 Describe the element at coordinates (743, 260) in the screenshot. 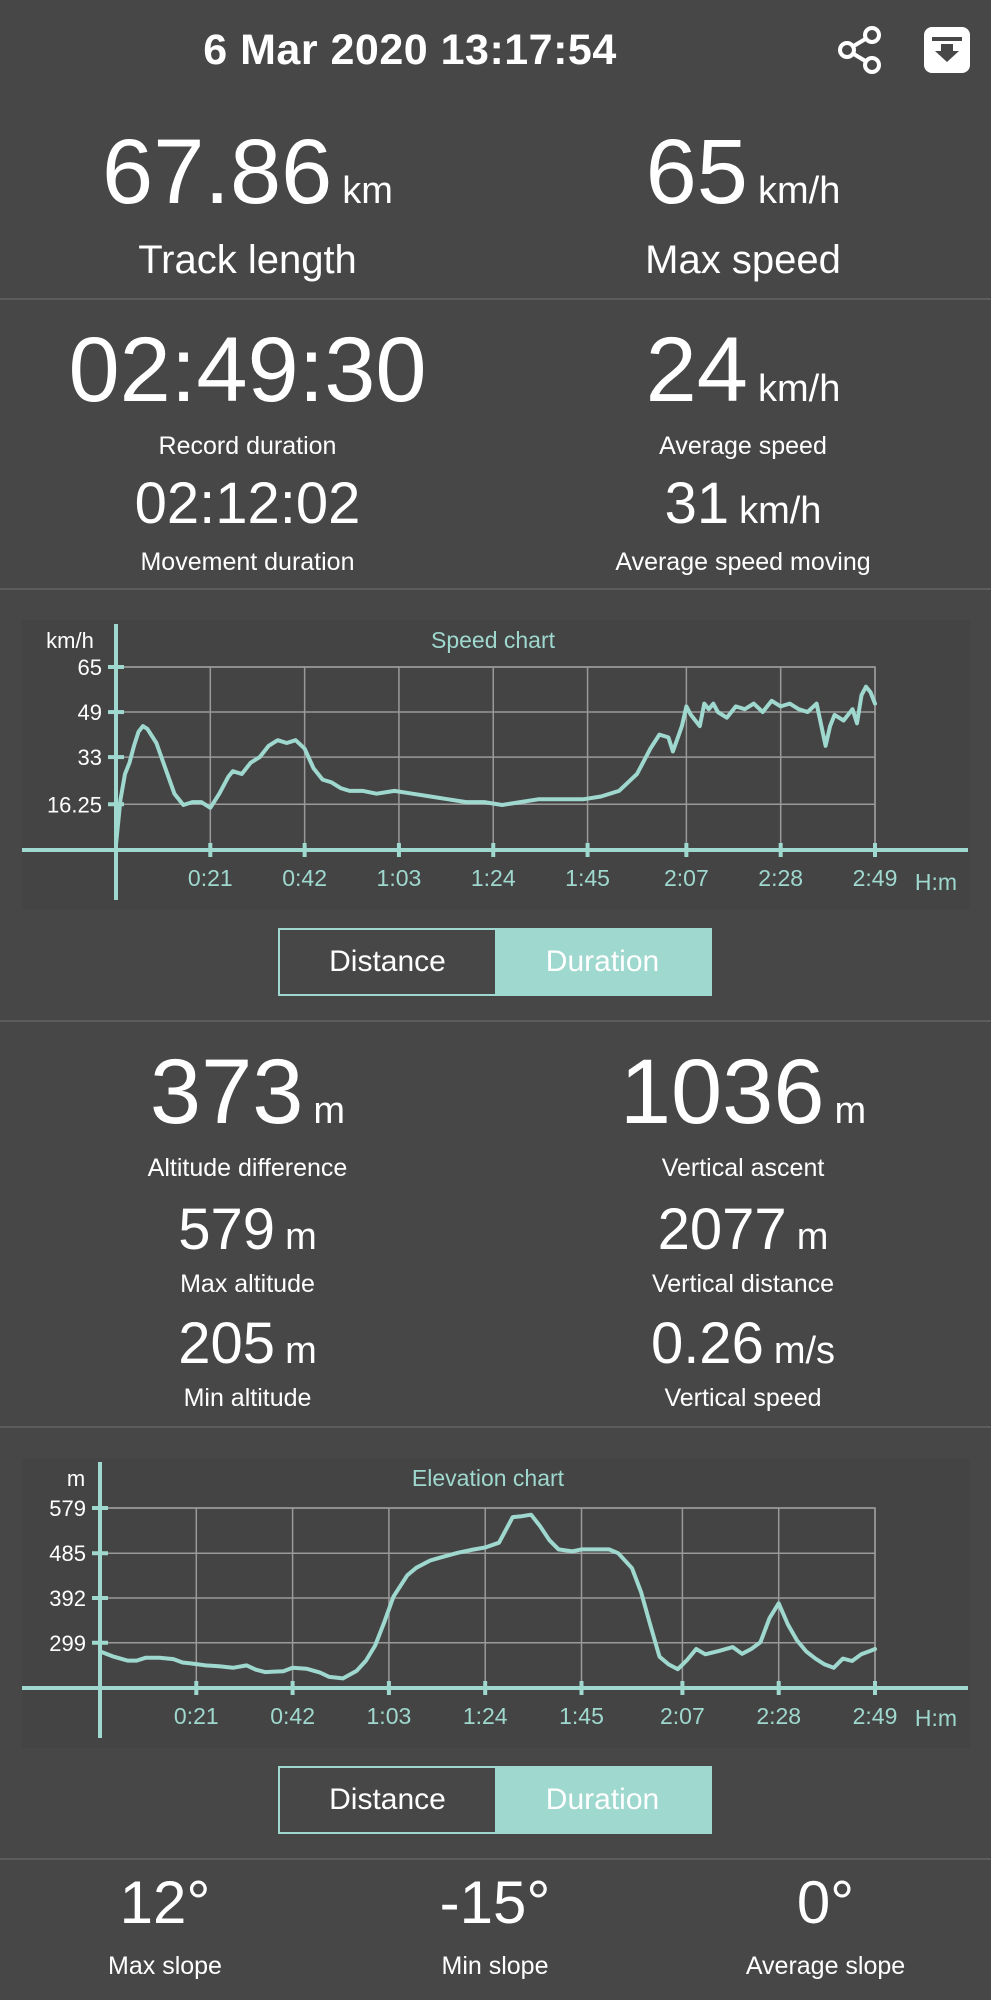

I see `max-speed-label: Max speed` at that location.